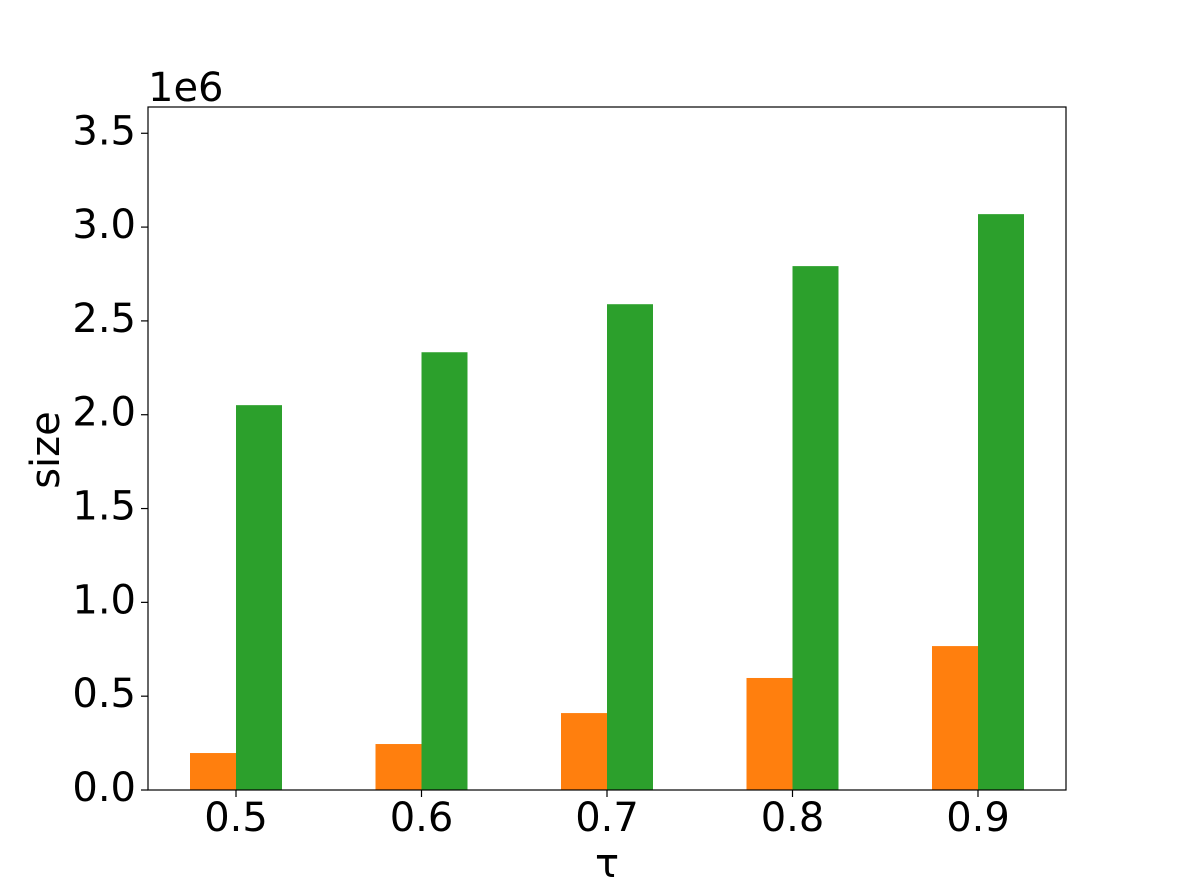 Image resolution: width=1184 pixels, height=888 pixels. Describe the element at coordinates (104, 507) in the screenshot. I see `y-tick-label: 1.5` at that location.